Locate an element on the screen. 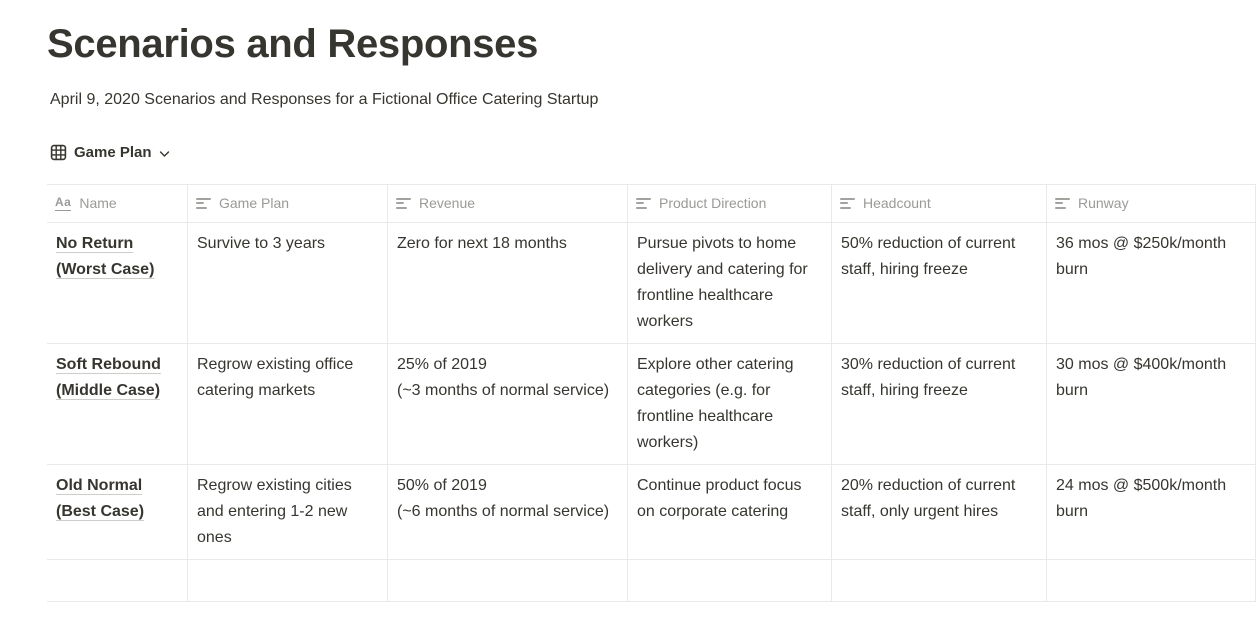 The height and width of the screenshot is (633, 1259). column-header-label: Headcount is located at coordinates (897, 203).